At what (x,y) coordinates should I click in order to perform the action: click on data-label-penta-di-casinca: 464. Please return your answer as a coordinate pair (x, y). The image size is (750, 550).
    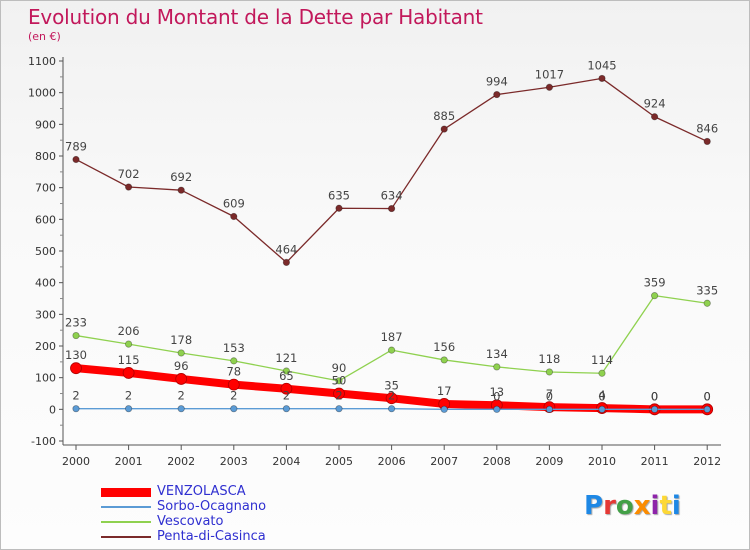
    Looking at the image, I should click on (286, 249).